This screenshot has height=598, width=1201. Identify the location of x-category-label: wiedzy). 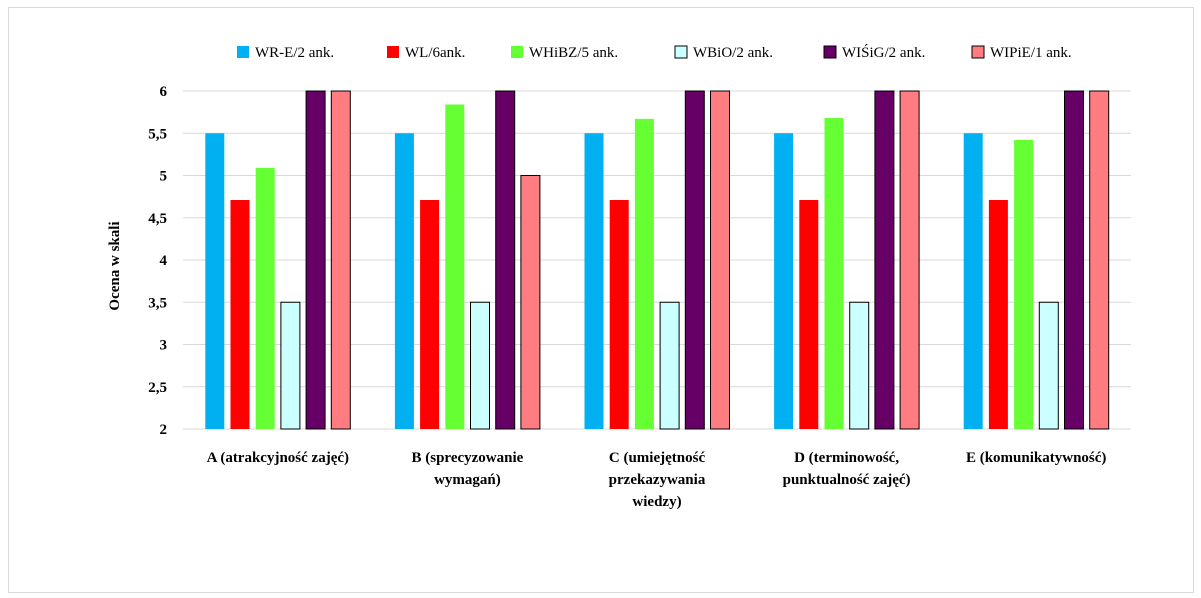
(656, 502).